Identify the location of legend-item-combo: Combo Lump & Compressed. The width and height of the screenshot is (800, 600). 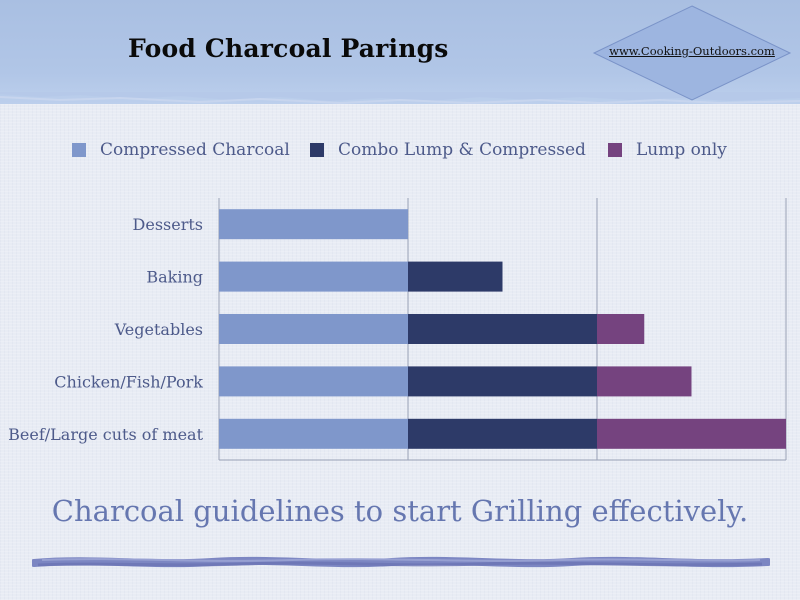
(448, 150).